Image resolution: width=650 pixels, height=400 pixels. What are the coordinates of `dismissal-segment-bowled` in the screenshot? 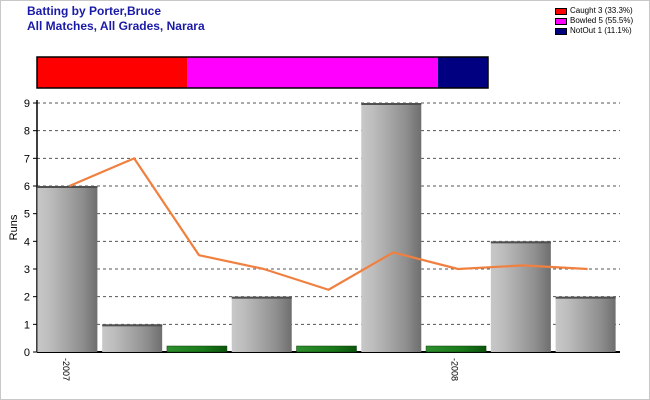 It's located at (312, 72).